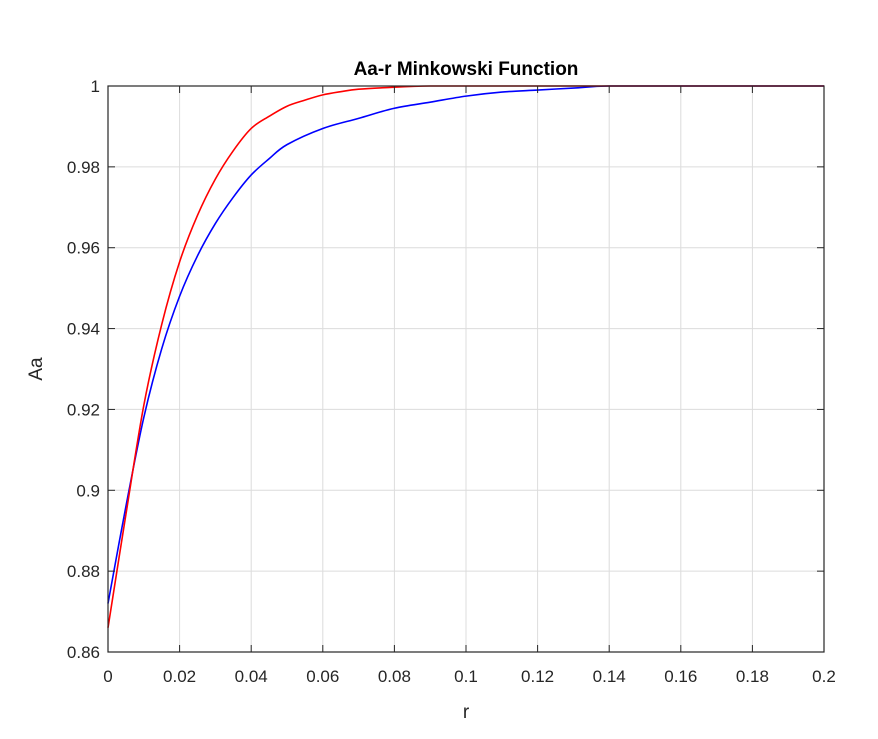 This screenshot has width=878, height=739. What do you see at coordinates (466, 712) in the screenshot?
I see `x-axis-label: r` at bounding box center [466, 712].